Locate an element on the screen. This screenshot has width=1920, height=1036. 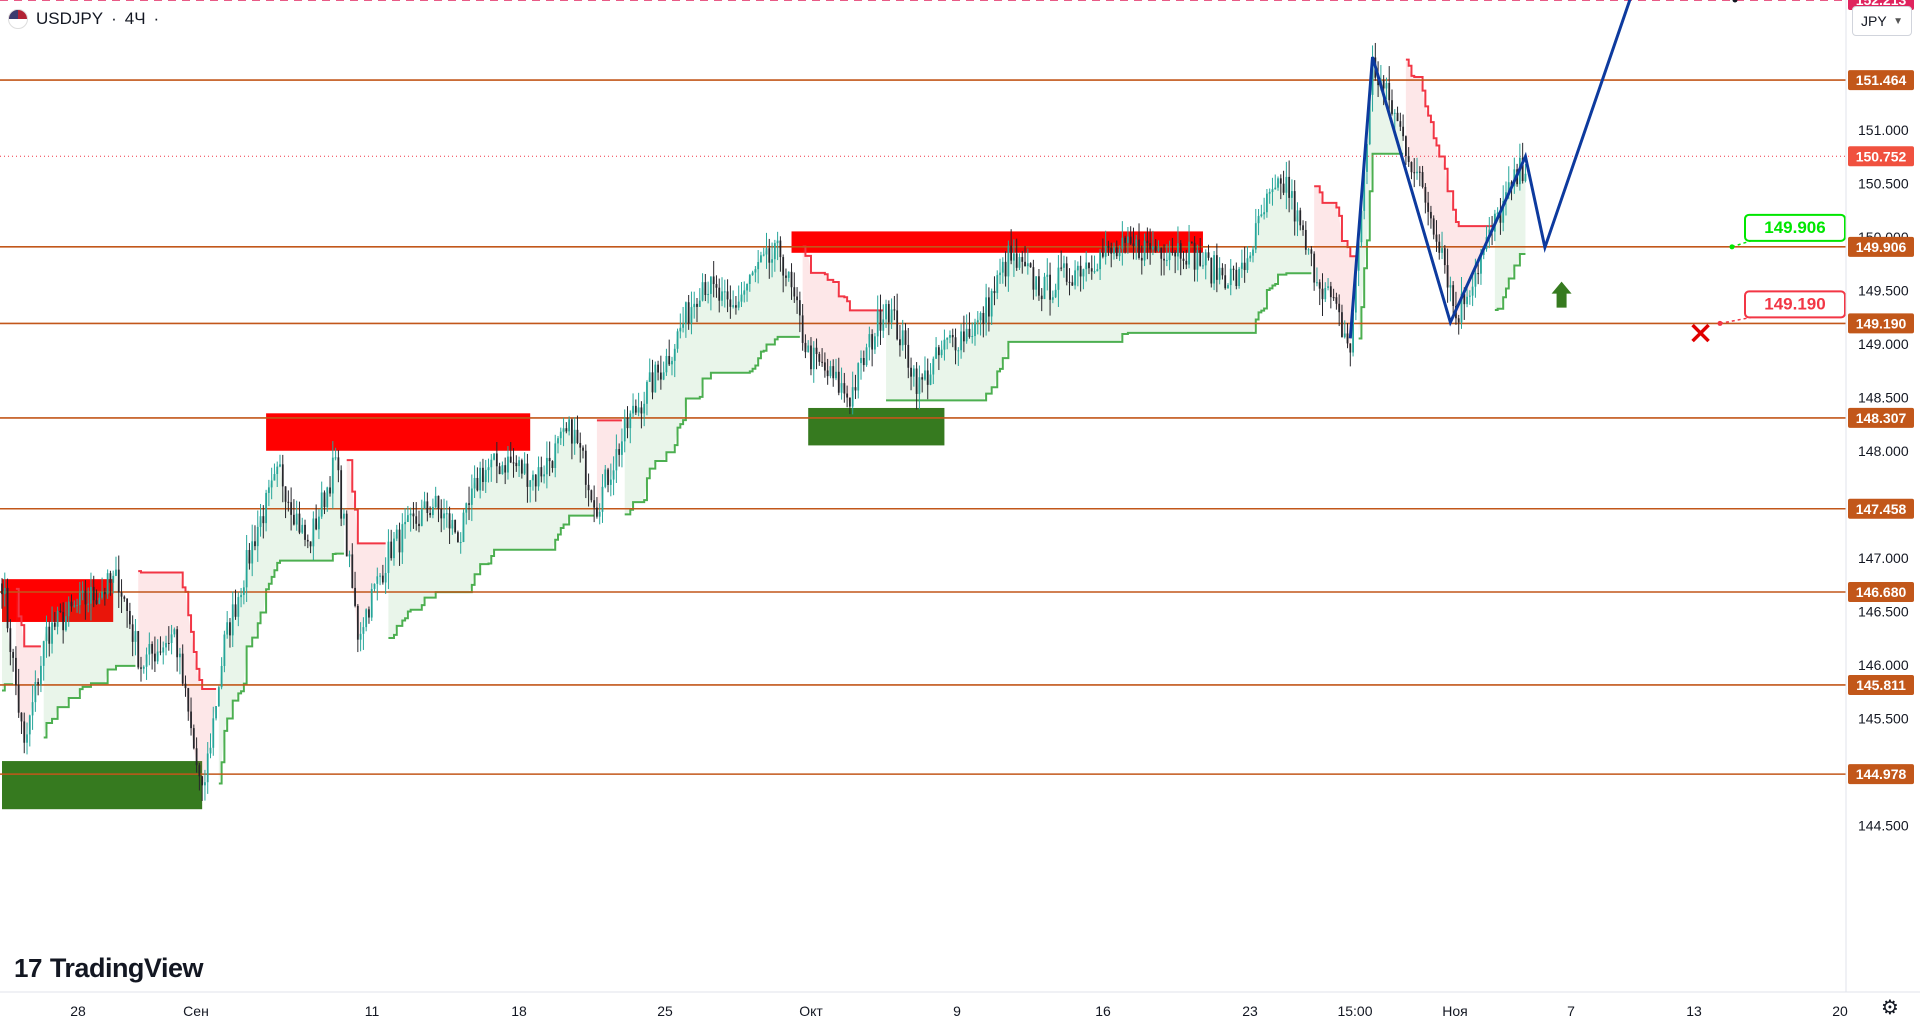
callout-anchor is located at coordinates (1732, 247).